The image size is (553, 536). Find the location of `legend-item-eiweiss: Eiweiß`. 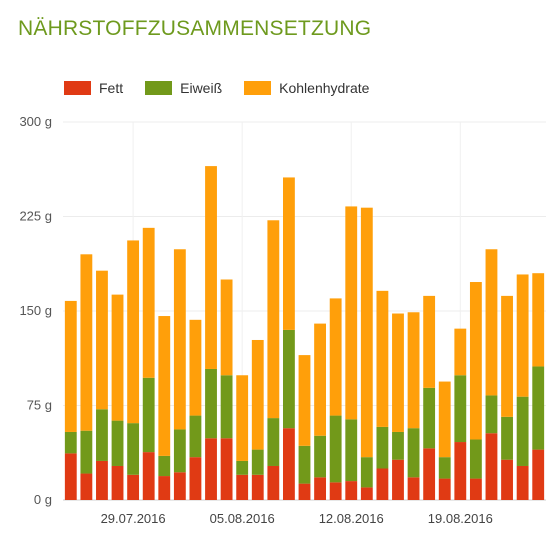

legend-item-eiweiss: Eiweiß is located at coordinates (183, 88).